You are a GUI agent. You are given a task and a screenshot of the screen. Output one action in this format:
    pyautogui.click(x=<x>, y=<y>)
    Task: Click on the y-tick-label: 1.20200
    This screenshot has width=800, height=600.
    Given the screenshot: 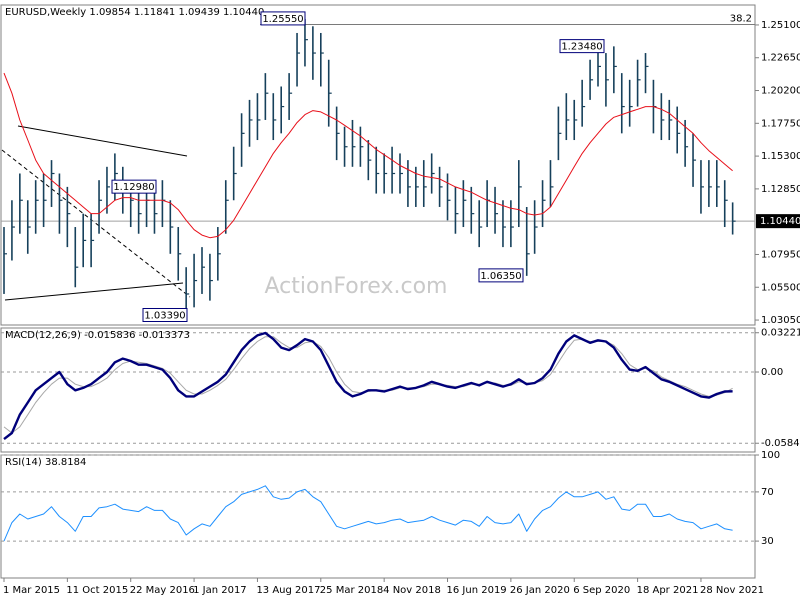 What is the action you would take?
    pyautogui.click(x=780, y=91)
    